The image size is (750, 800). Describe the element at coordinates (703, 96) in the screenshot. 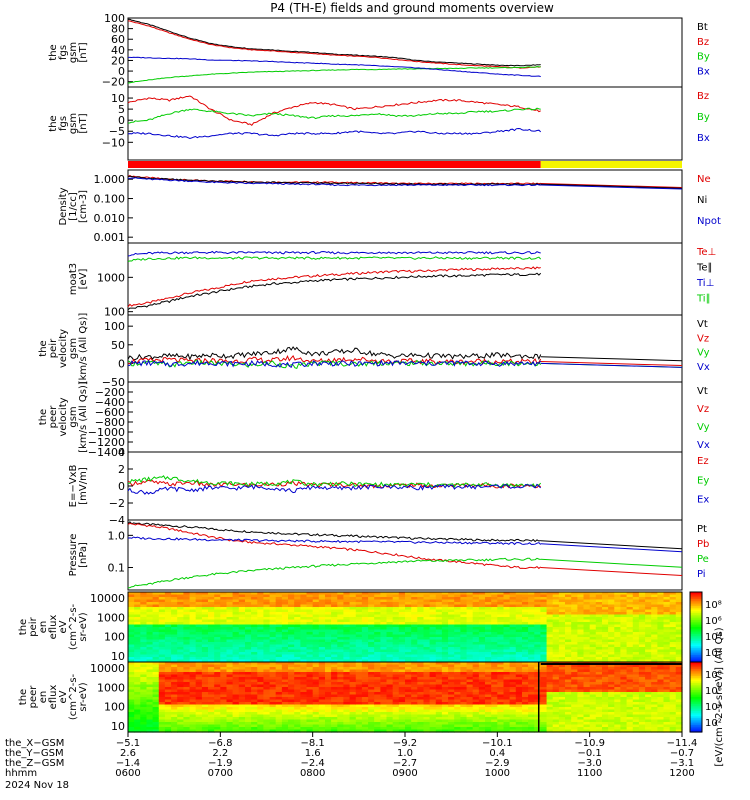

I see `legend-Bz: Bz` at that location.